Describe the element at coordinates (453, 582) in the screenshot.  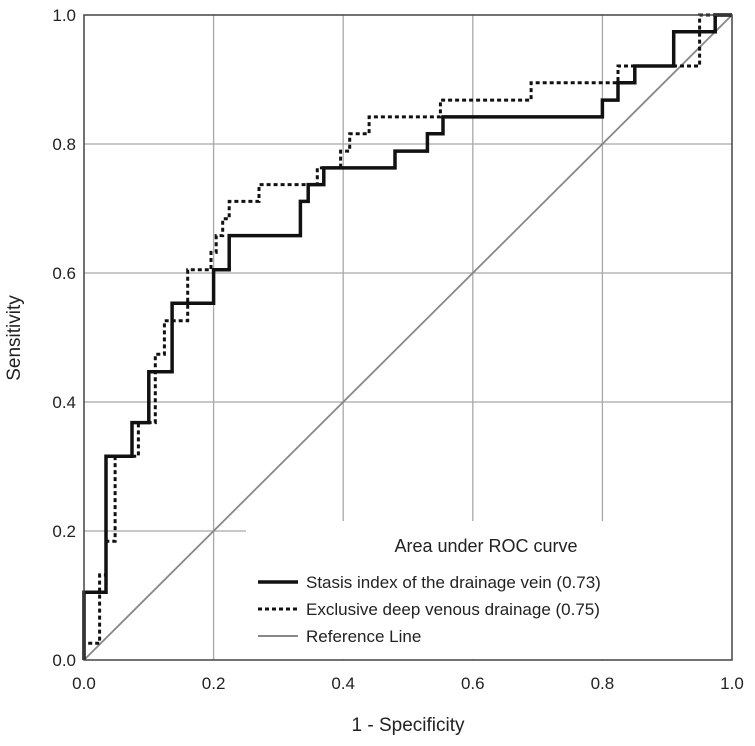
I see `legend-label-stasis: Stasis index of the drainage vein (0.73)` at that location.